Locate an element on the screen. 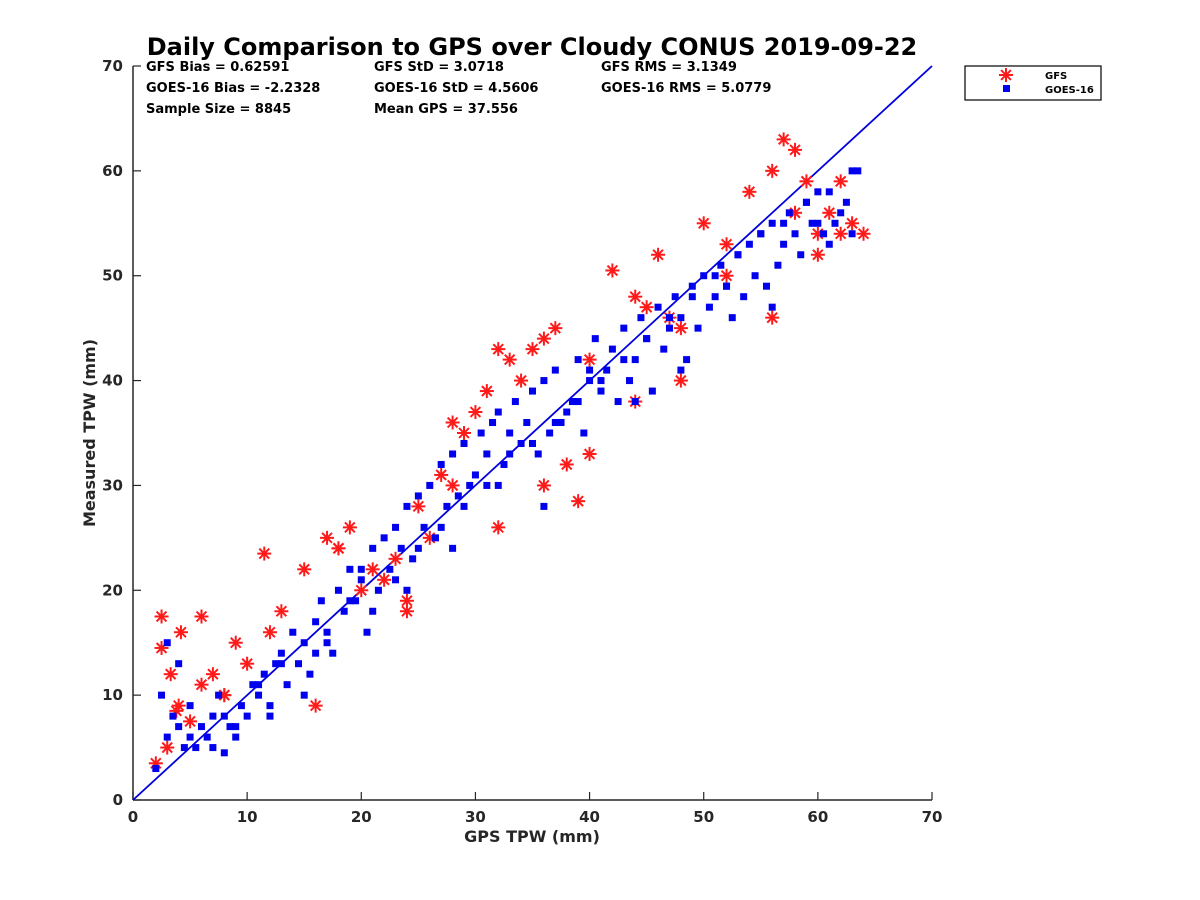 The width and height of the screenshot is (1200, 900). x-tick-label: 10 is located at coordinates (247, 817).